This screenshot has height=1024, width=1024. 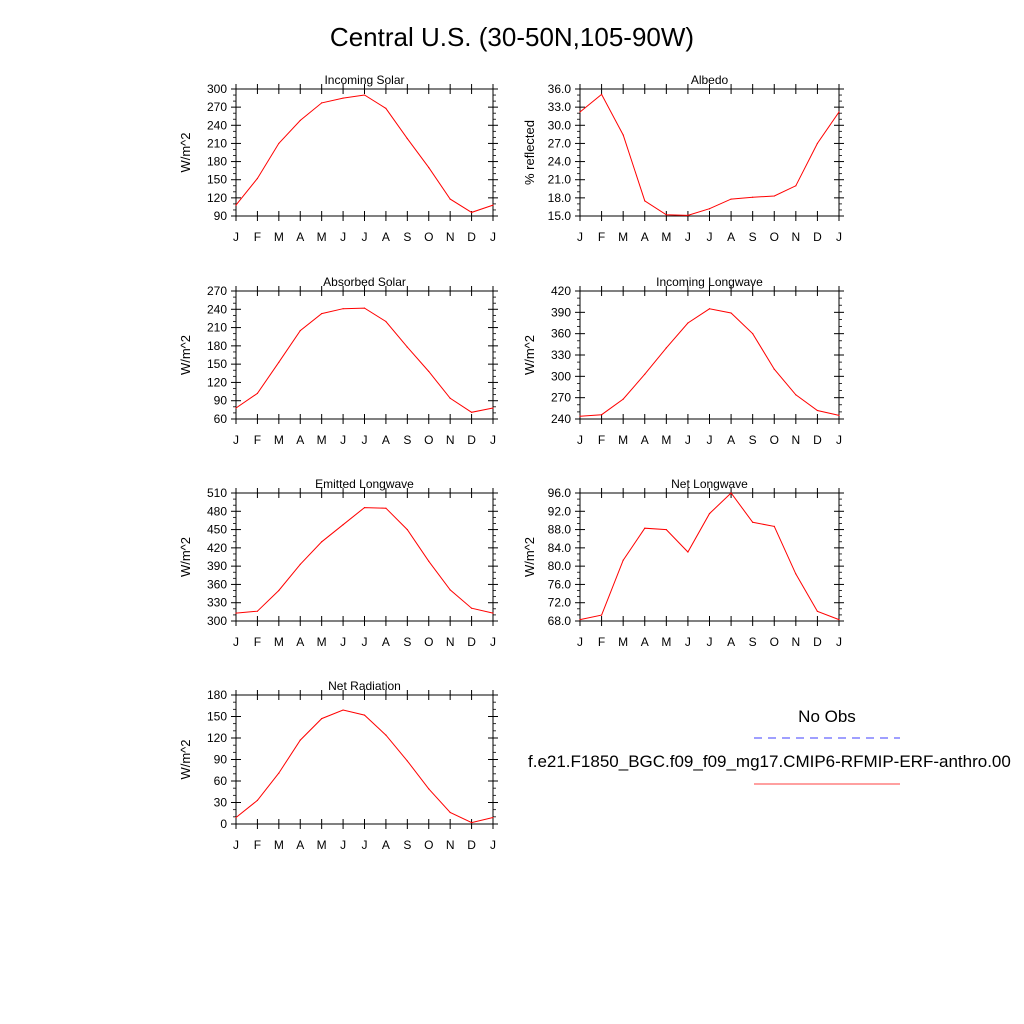 What do you see at coordinates (279, 440) in the screenshot?
I see `absorbed-solar-xtick-label: M` at bounding box center [279, 440].